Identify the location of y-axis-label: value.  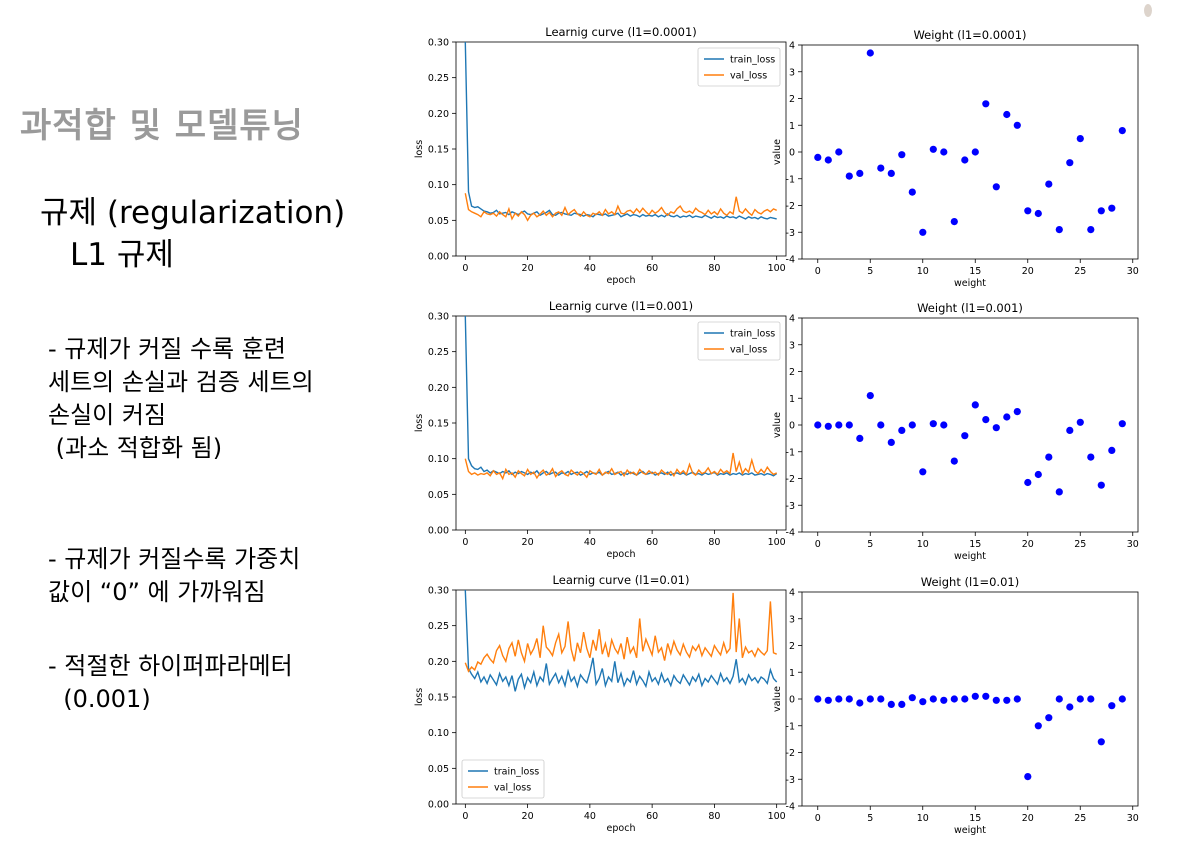
(777, 425).